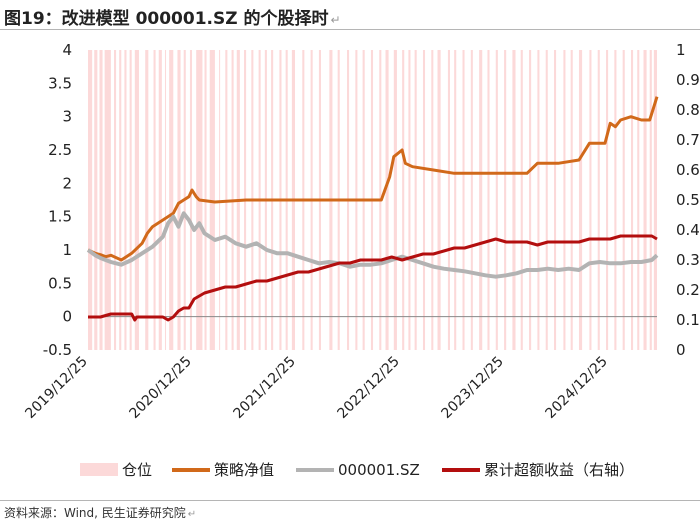 The height and width of the screenshot is (521, 700). Describe the element at coordinates (688, 200) in the screenshot. I see `right-axis-tick-label: 0.5` at that location.